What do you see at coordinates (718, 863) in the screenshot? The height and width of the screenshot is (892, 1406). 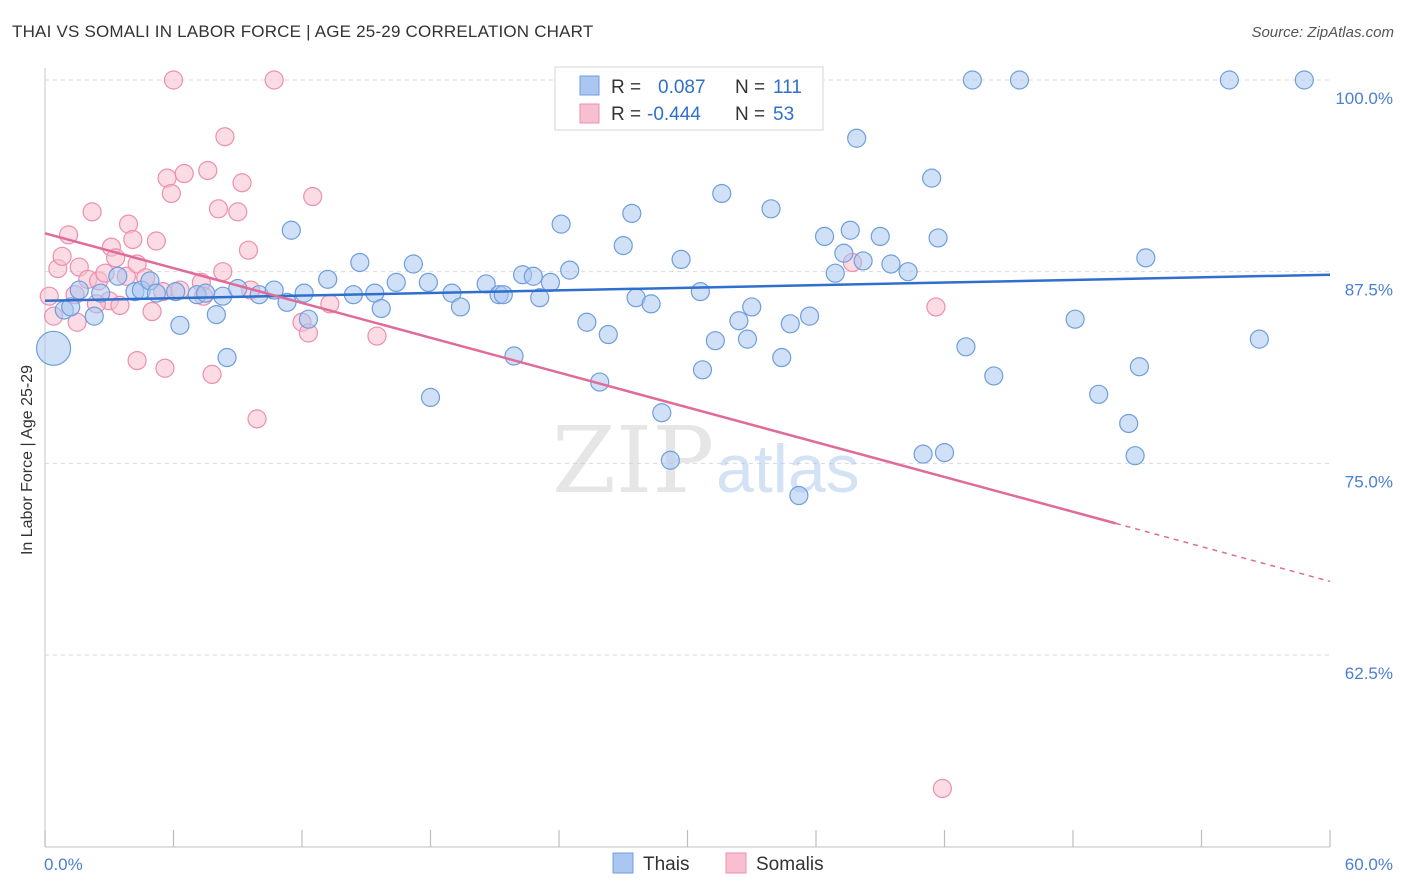 I see `bottom-legend: Thais Somalis` at bounding box center [718, 863].